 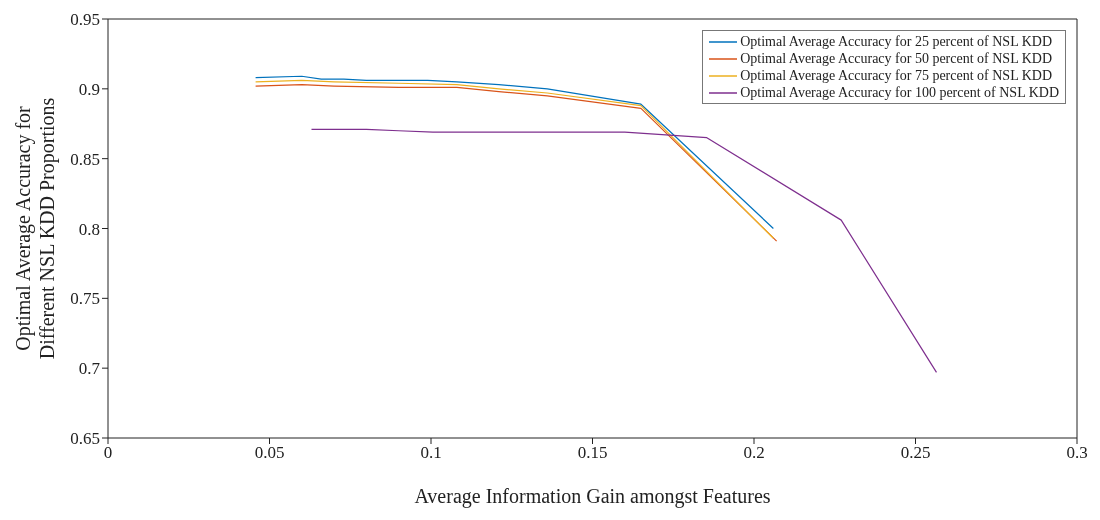 I want to click on y-tick-label: 0.85, so click(x=85, y=159).